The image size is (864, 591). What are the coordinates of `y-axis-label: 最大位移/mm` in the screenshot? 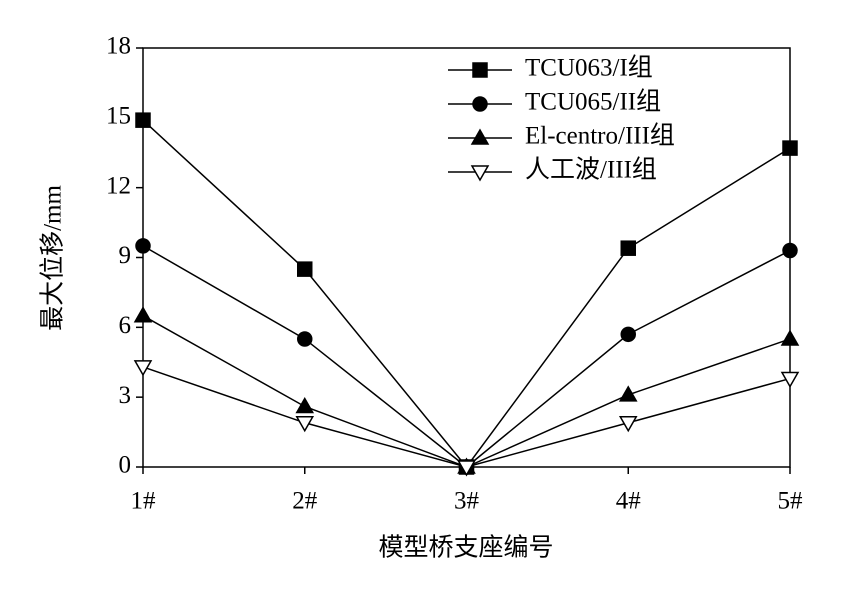 It's located at (53, 258).